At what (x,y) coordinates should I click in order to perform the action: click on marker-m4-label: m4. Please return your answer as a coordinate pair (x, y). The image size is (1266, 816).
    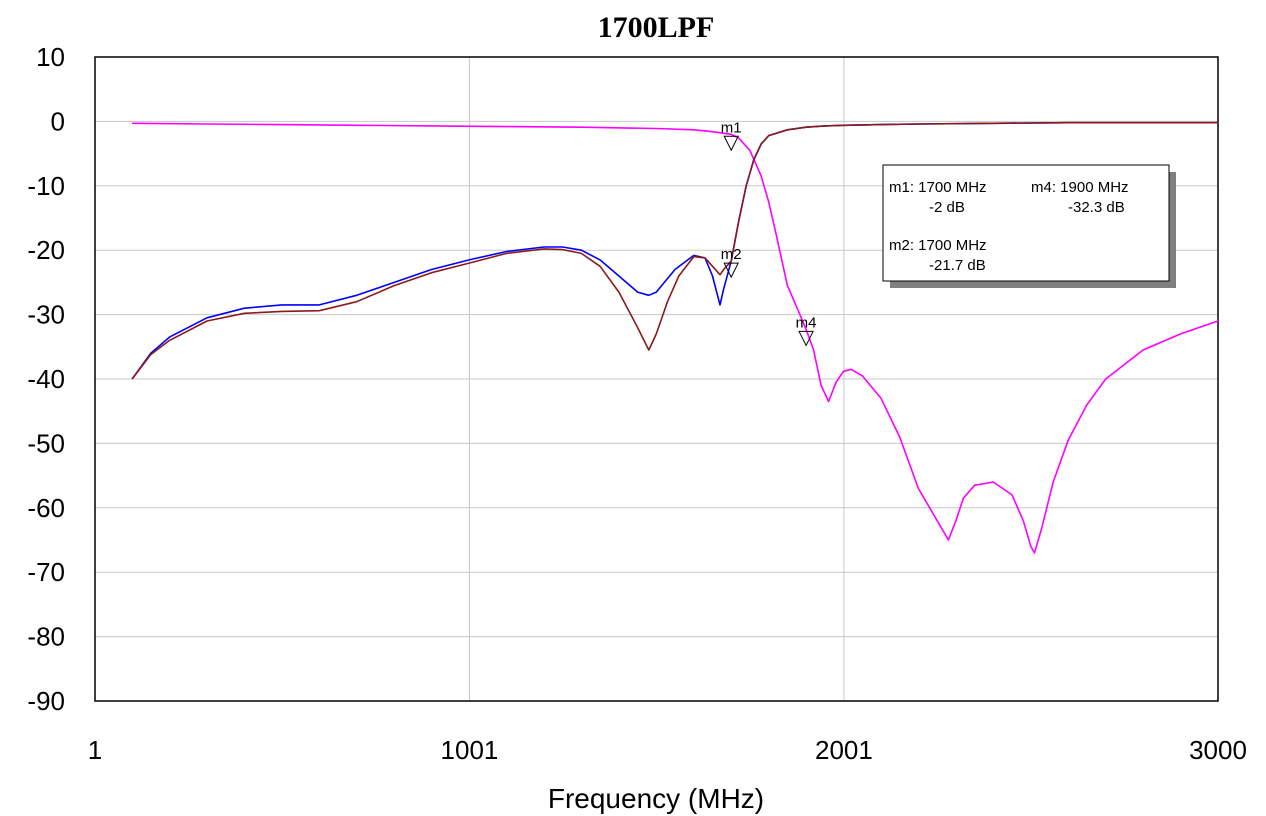
    Looking at the image, I should click on (806, 322).